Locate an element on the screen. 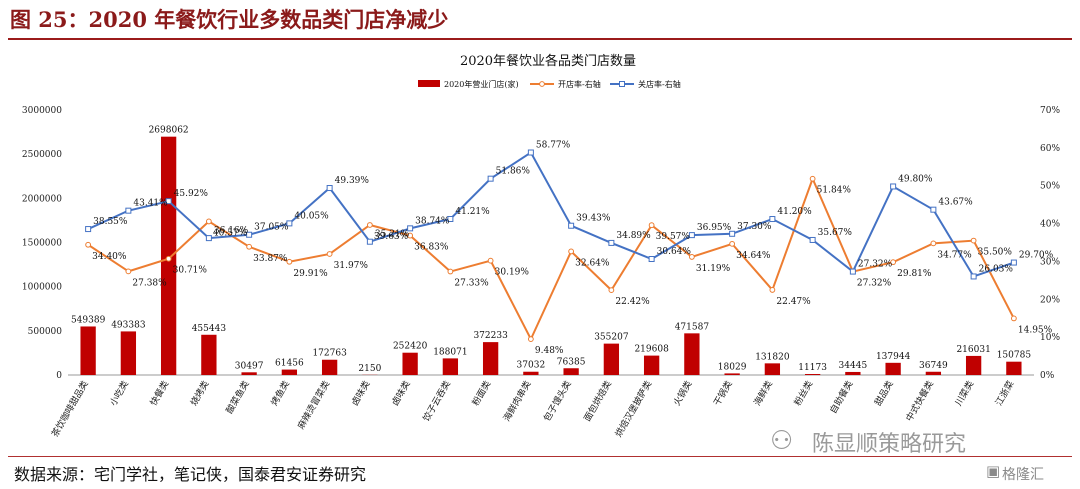  bar-value-label: 2150 is located at coordinates (369, 369).